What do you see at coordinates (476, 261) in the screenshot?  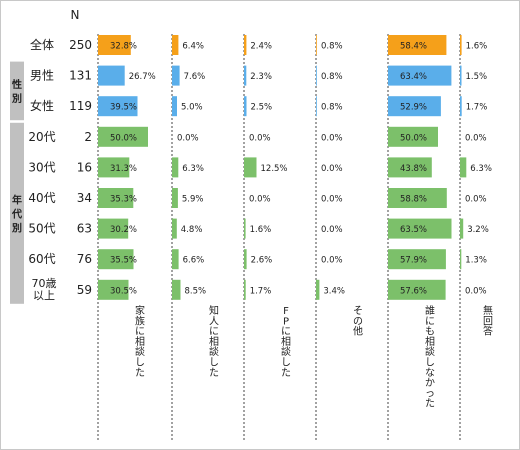 I see `value-label: 1.3%` at bounding box center [476, 261].